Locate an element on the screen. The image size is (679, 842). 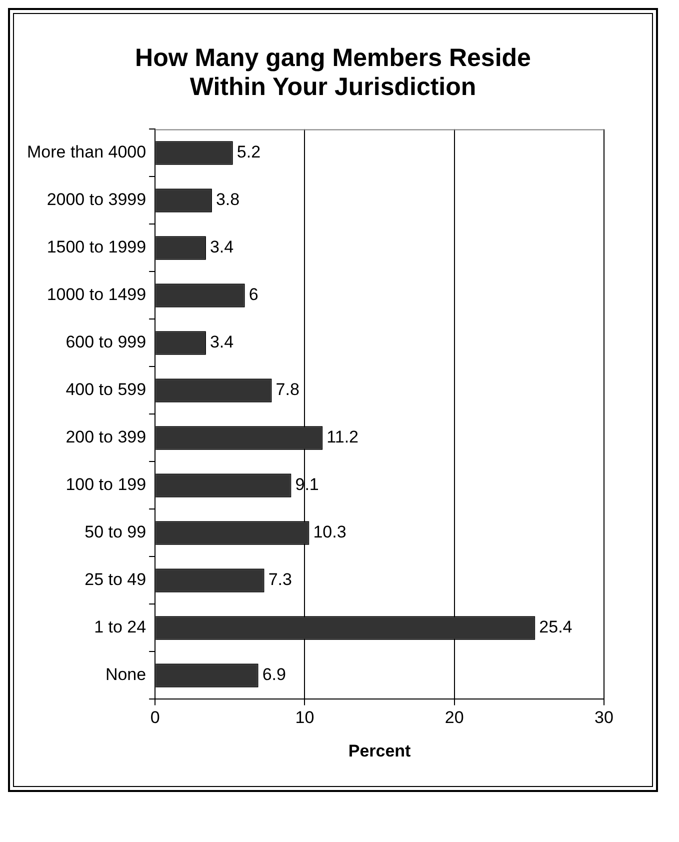
x-tick-label: 10 is located at coordinates (304, 718).